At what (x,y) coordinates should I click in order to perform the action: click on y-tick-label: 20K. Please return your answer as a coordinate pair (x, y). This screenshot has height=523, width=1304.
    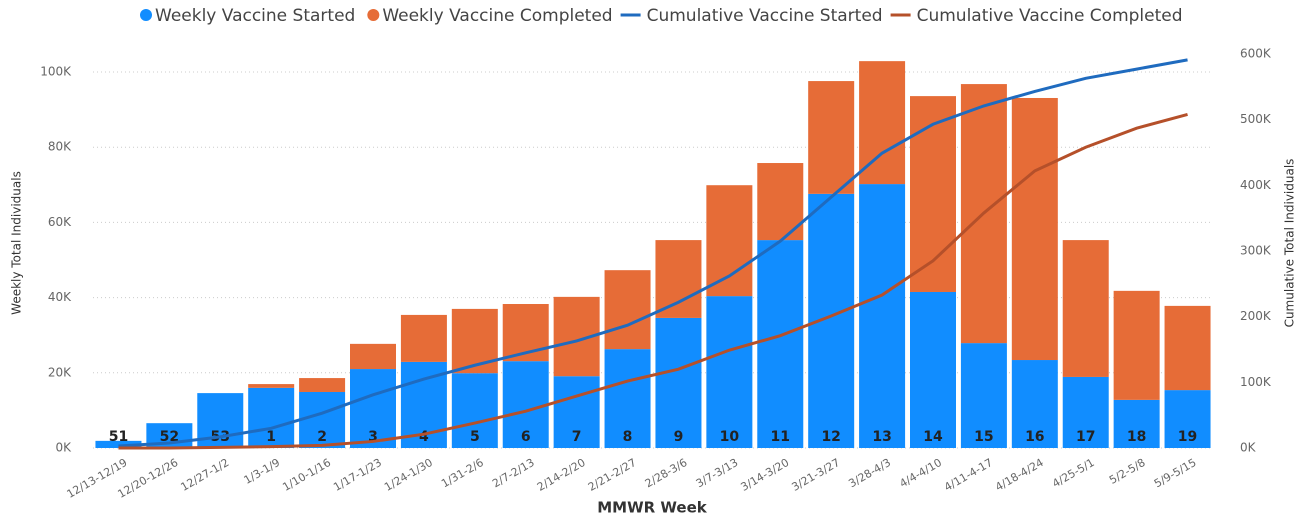
    Looking at the image, I should click on (60, 372).